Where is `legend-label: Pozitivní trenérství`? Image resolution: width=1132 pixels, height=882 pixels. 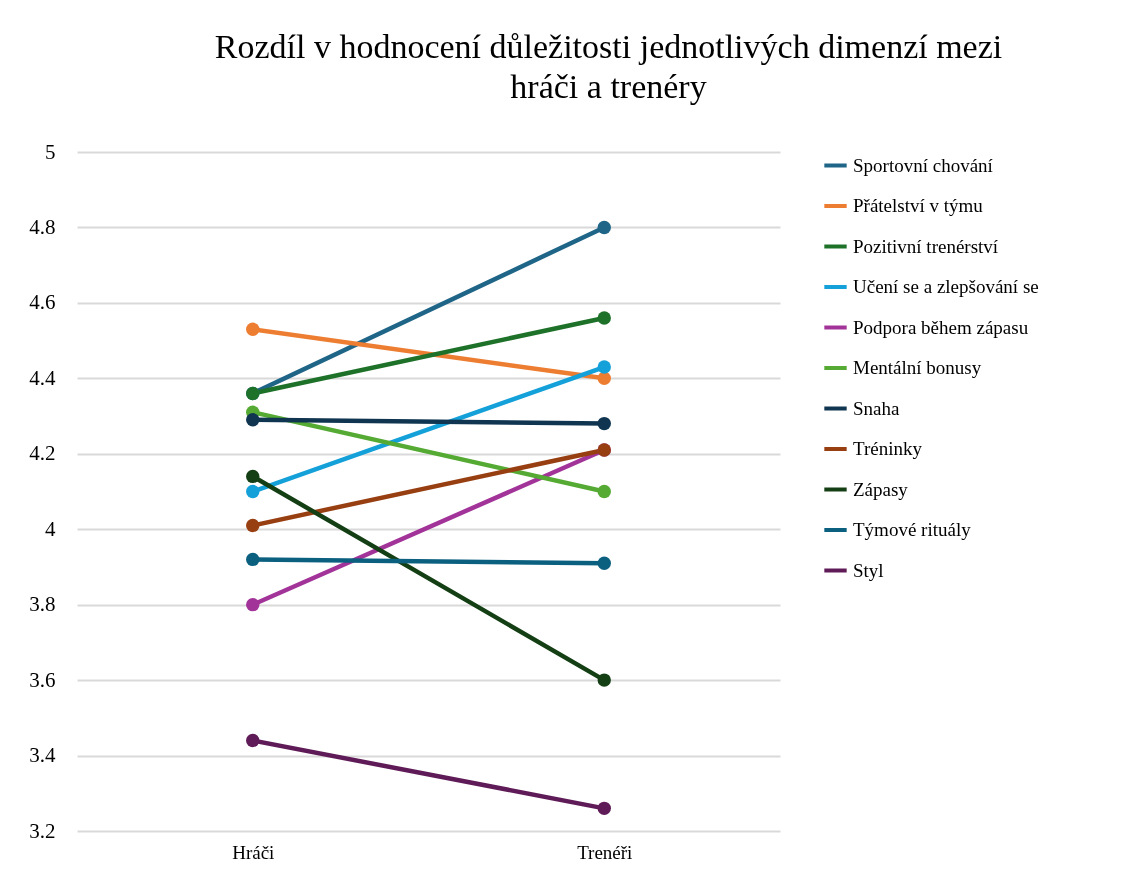
legend-label: Pozitivní trenérství is located at coordinates (926, 246).